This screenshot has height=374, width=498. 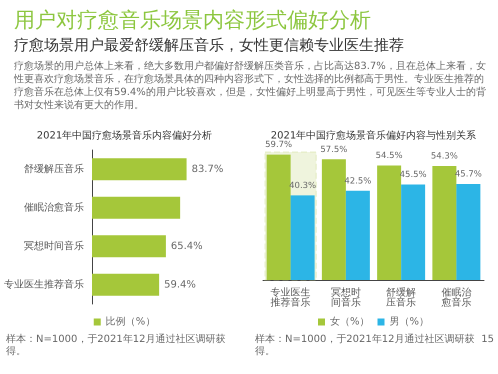 What do you see at coordinates (389, 156) in the screenshot?
I see `data-label: 54.5%` at bounding box center [389, 156].